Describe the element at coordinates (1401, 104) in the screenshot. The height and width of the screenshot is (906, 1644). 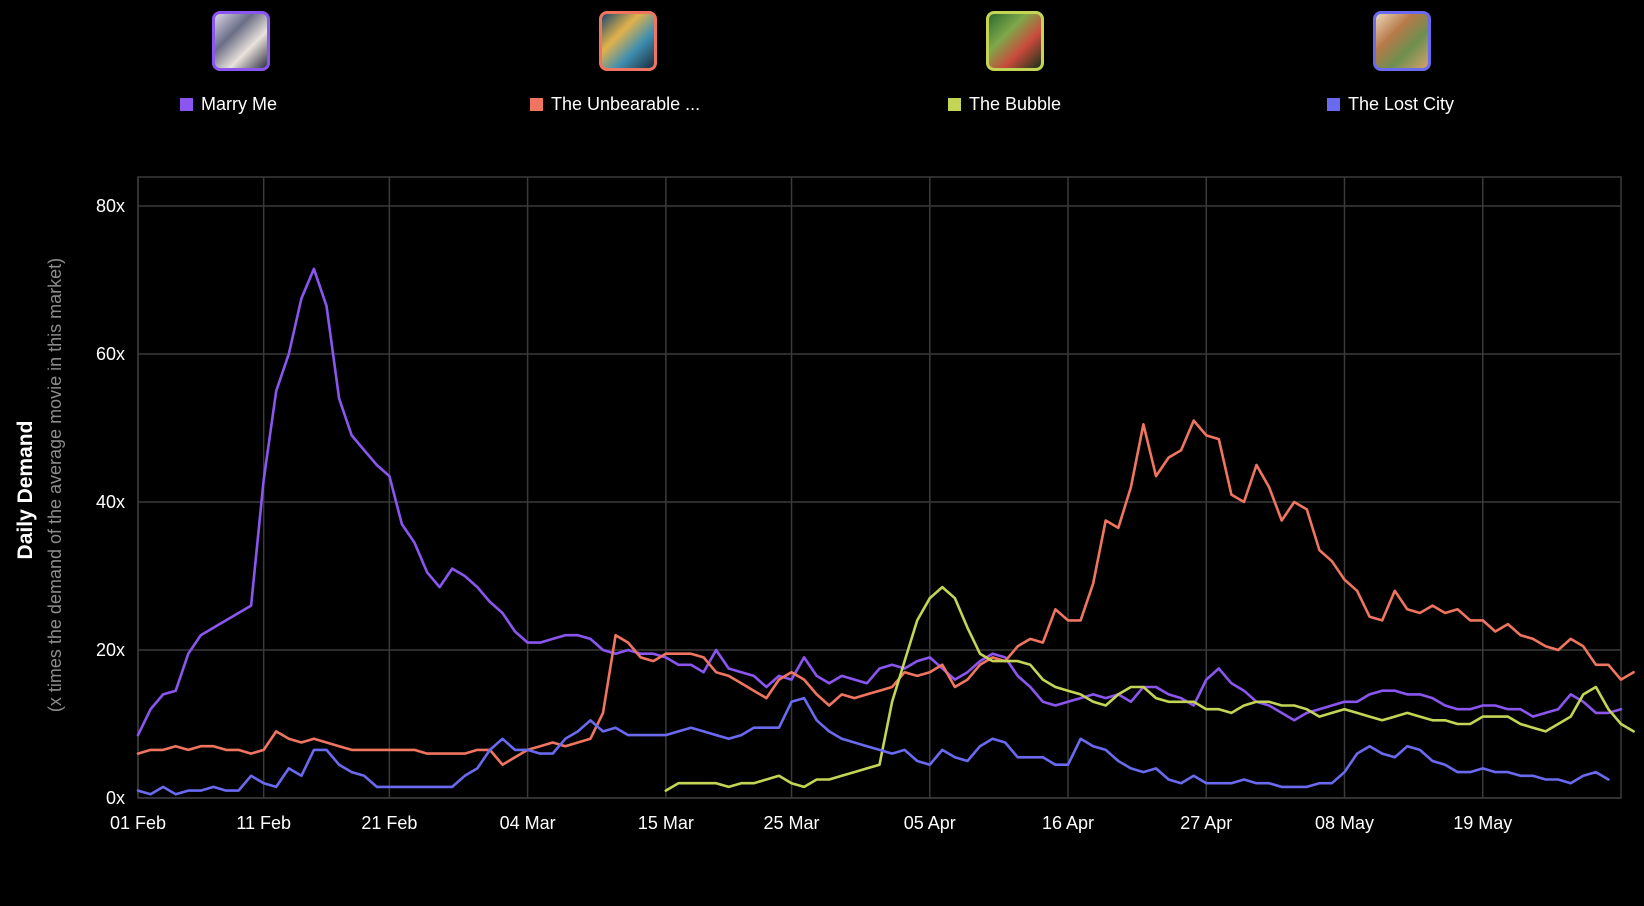
I see `legend-label: The Lost City` at that location.